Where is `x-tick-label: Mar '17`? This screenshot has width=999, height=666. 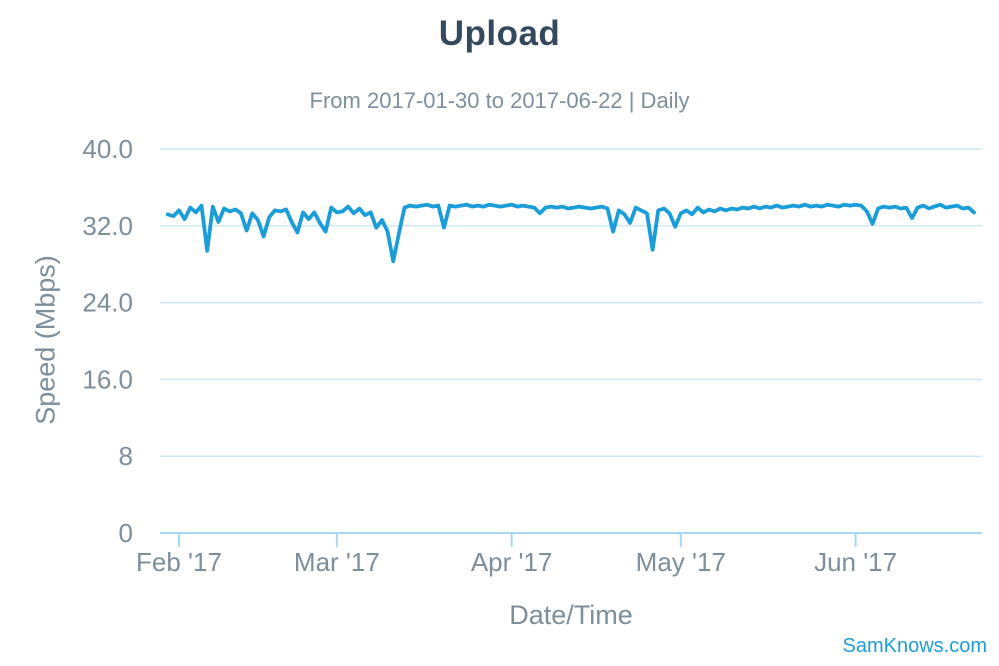
x-tick-label: Mar '17 is located at coordinates (337, 562).